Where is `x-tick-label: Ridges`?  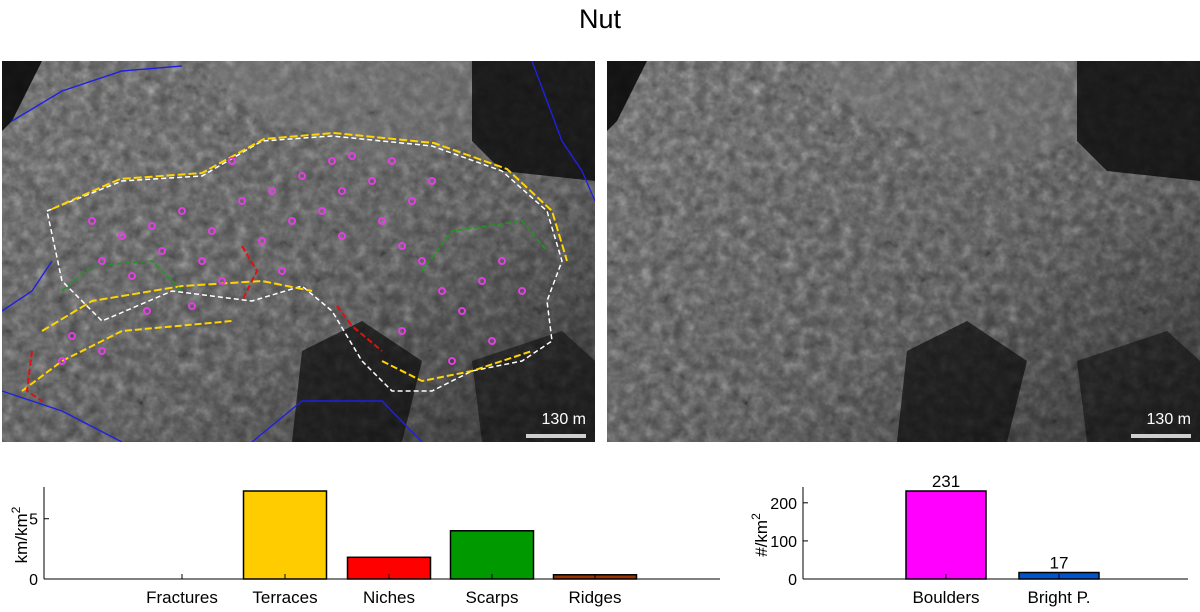 x-tick-label: Ridges is located at coordinates (595, 597).